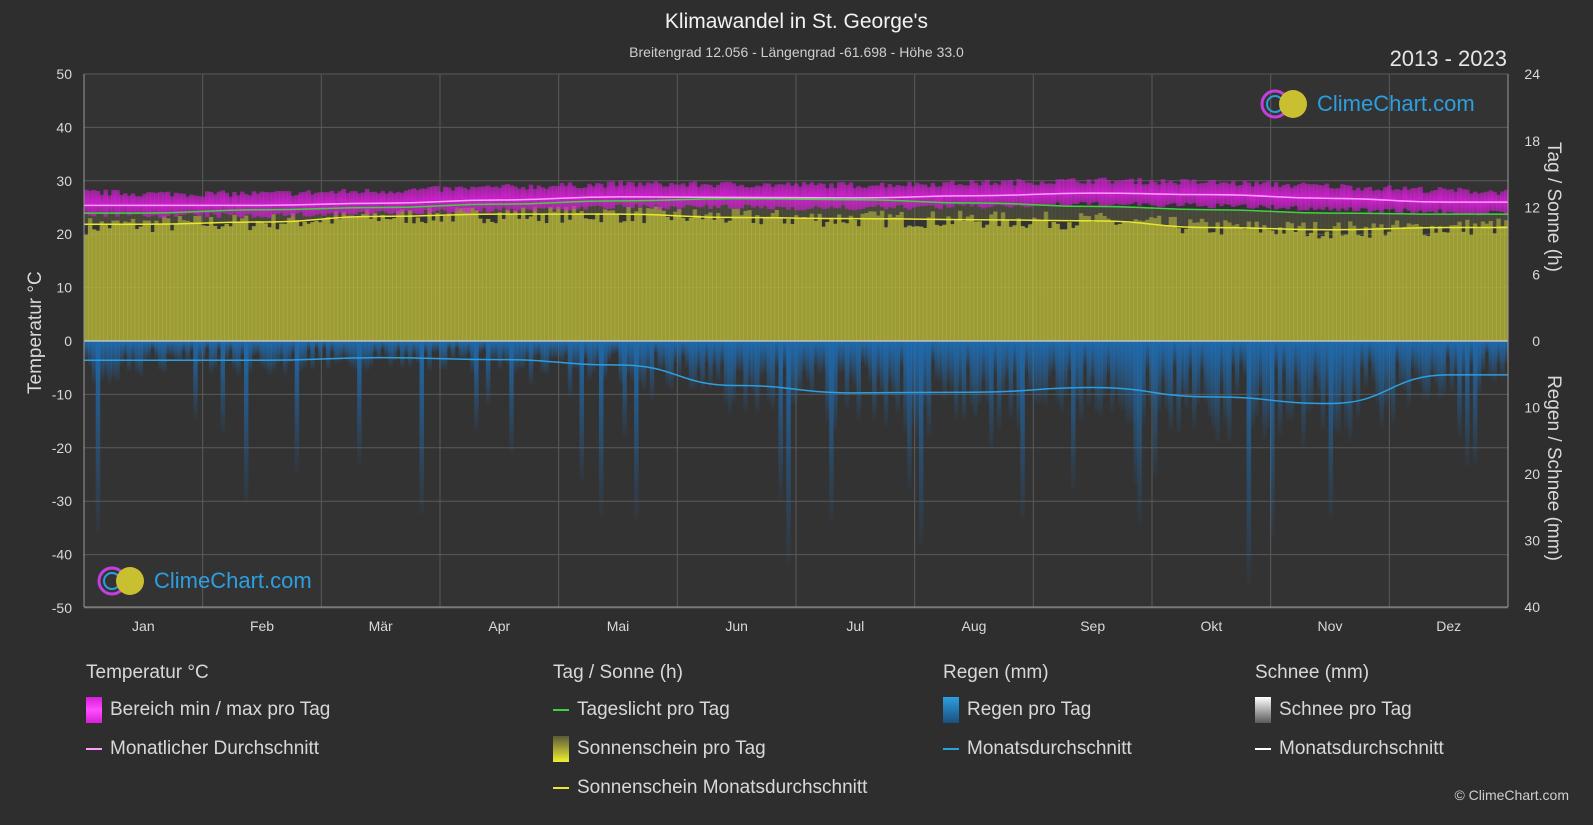  Describe the element at coordinates (1330, 626) in the screenshot. I see `month-tick-label: Nov` at that location.